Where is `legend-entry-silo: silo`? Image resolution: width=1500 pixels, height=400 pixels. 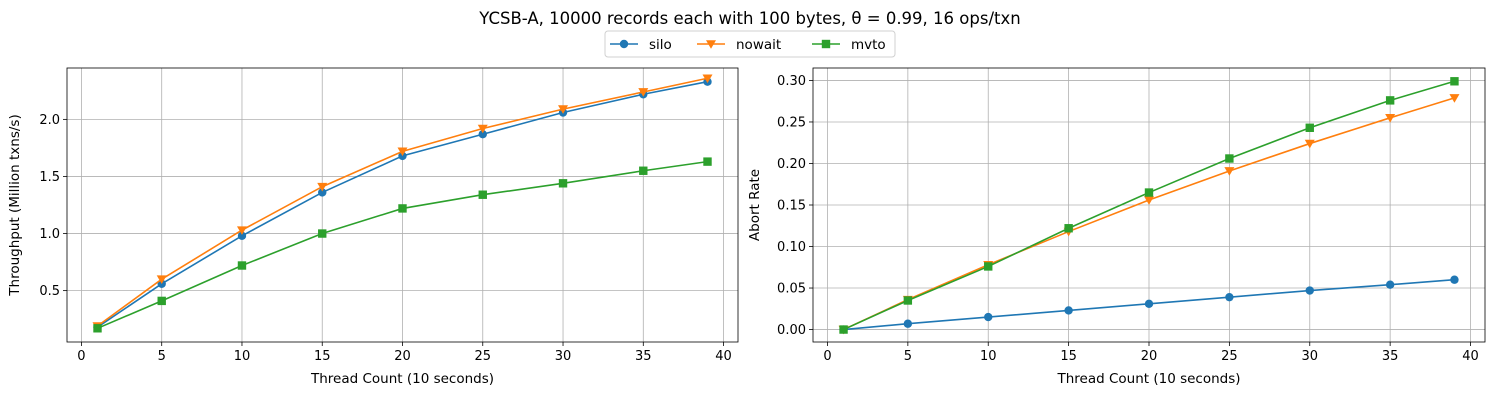 legend-entry-silo: silo is located at coordinates (641, 45).